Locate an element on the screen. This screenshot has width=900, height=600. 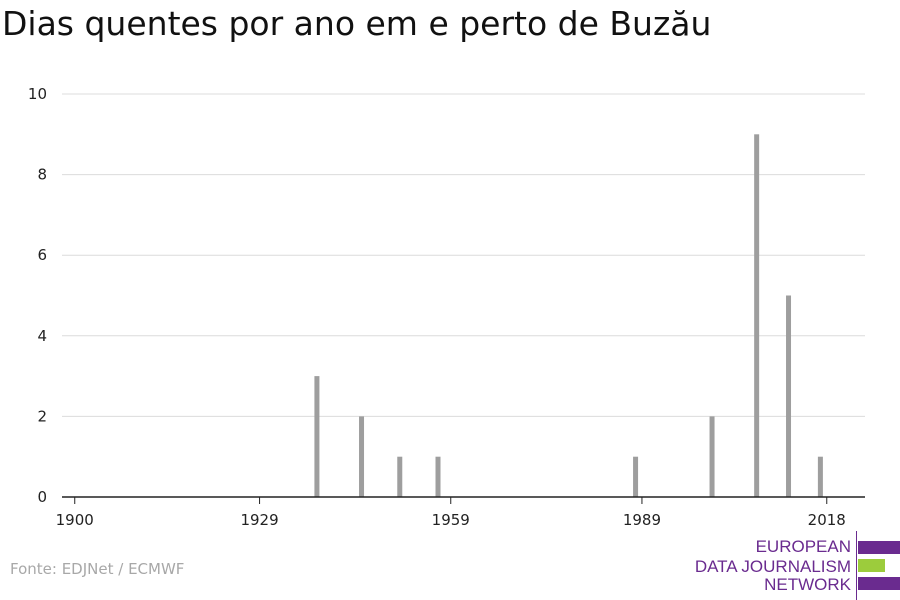
x-tick-label-2018: 2018 is located at coordinates (827, 520).